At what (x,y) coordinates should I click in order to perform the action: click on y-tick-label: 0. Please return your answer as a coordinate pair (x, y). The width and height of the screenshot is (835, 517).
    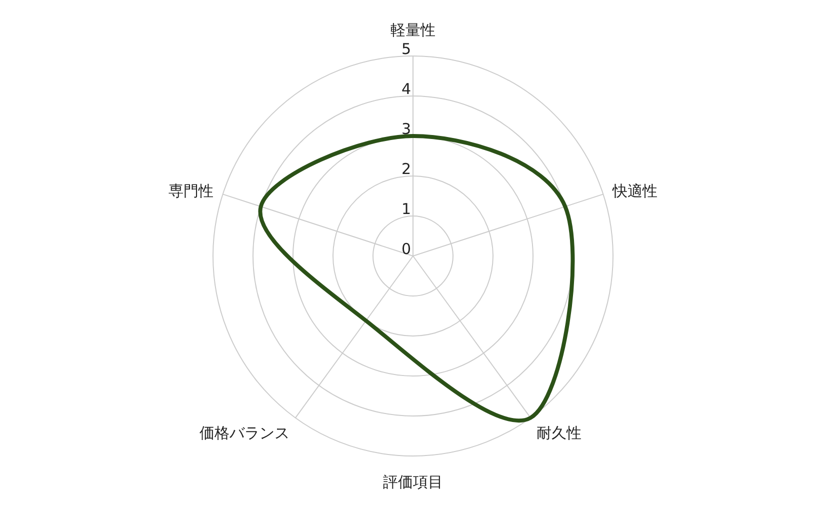
    Looking at the image, I should click on (406, 249).